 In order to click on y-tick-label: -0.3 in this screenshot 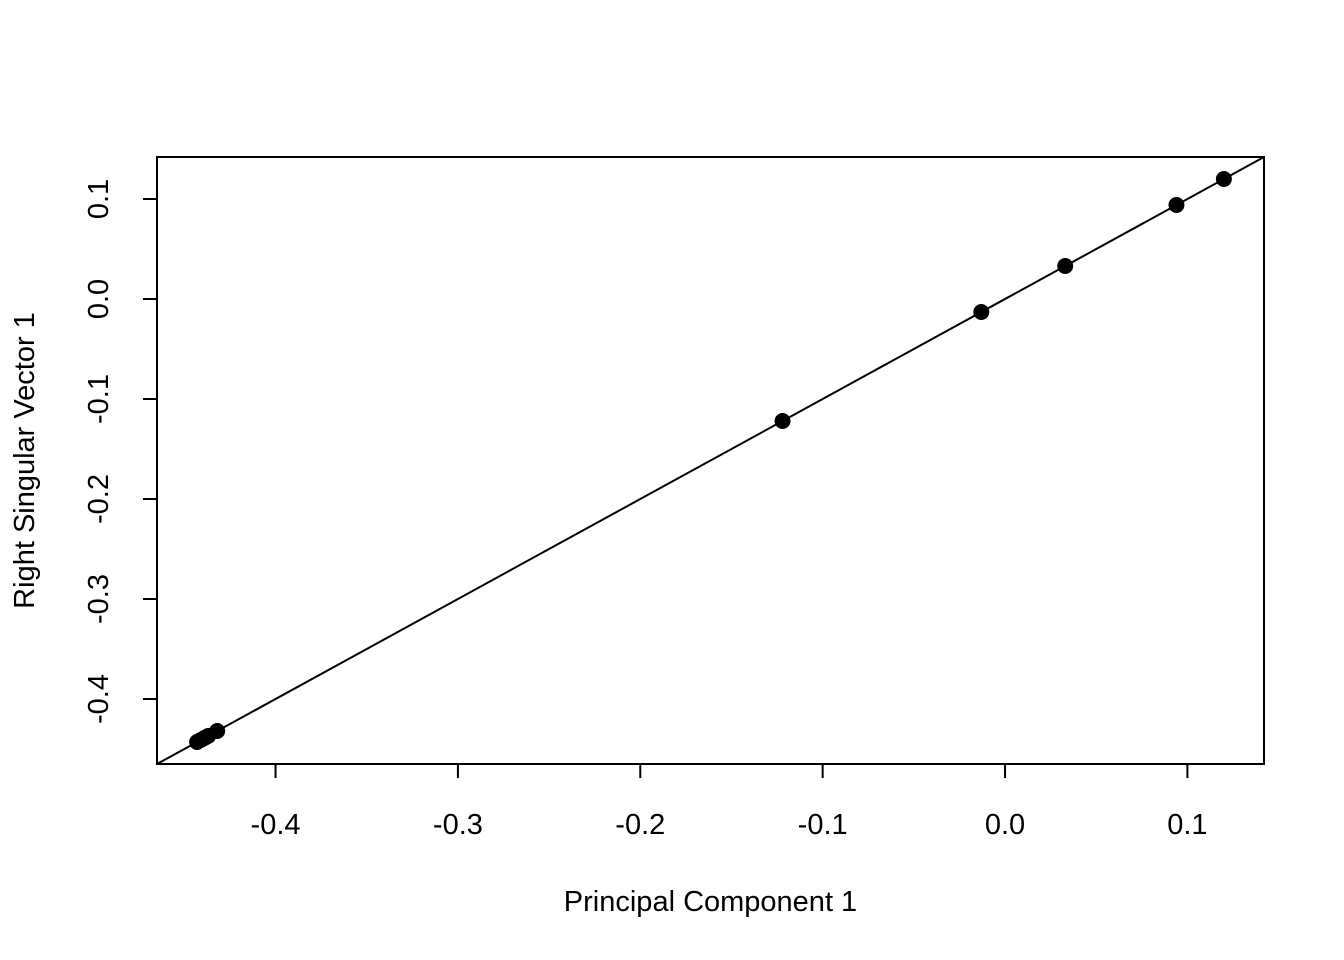, I will do `click(99, 599)`.